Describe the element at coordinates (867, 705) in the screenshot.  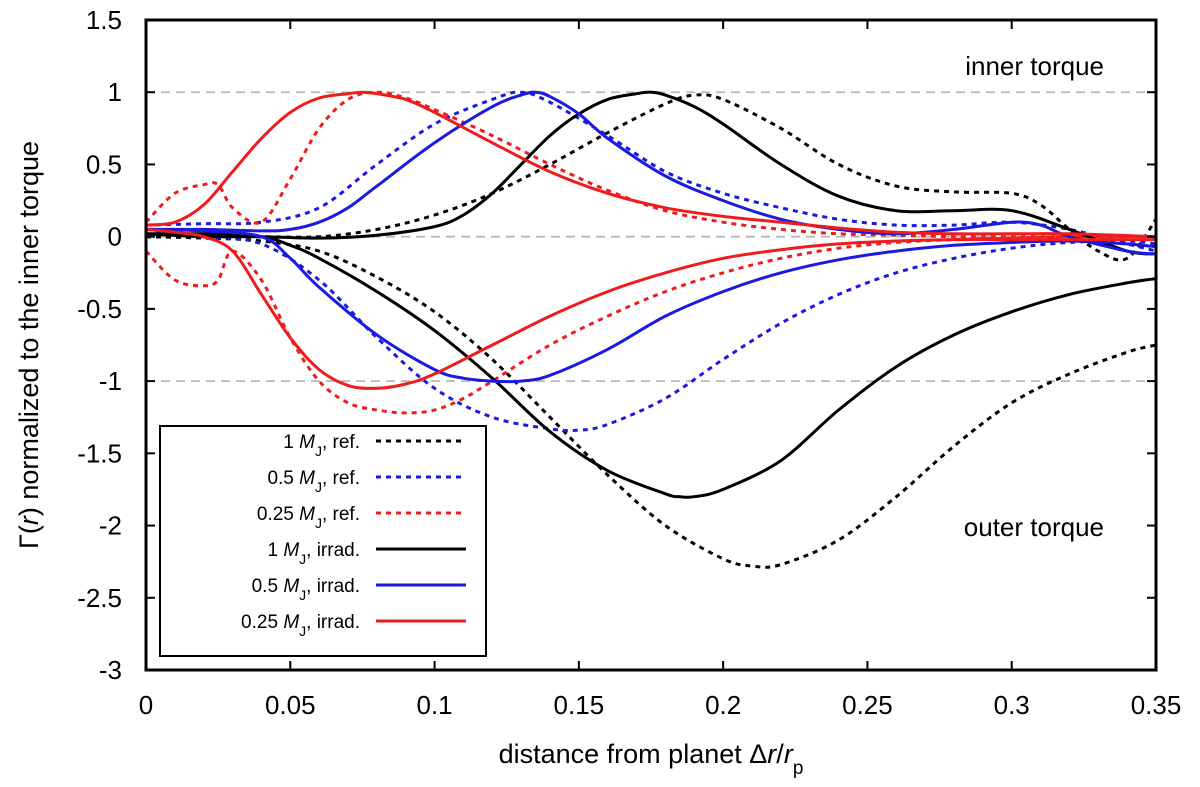
I see `x-tick-label: 0.25` at that location.